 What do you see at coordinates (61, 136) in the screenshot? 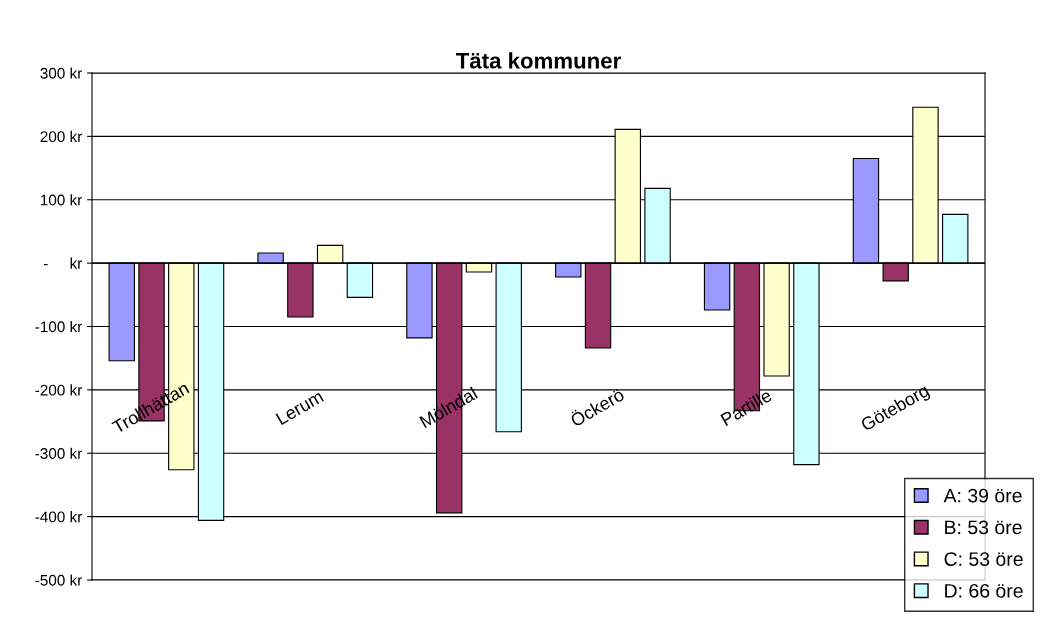
I see `y-tick-label: 200 kr` at bounding box center [61, 136].